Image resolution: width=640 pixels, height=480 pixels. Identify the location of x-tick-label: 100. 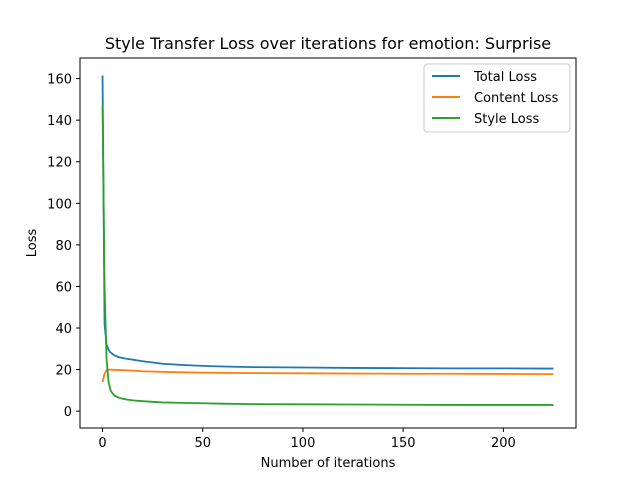
(303, 443).